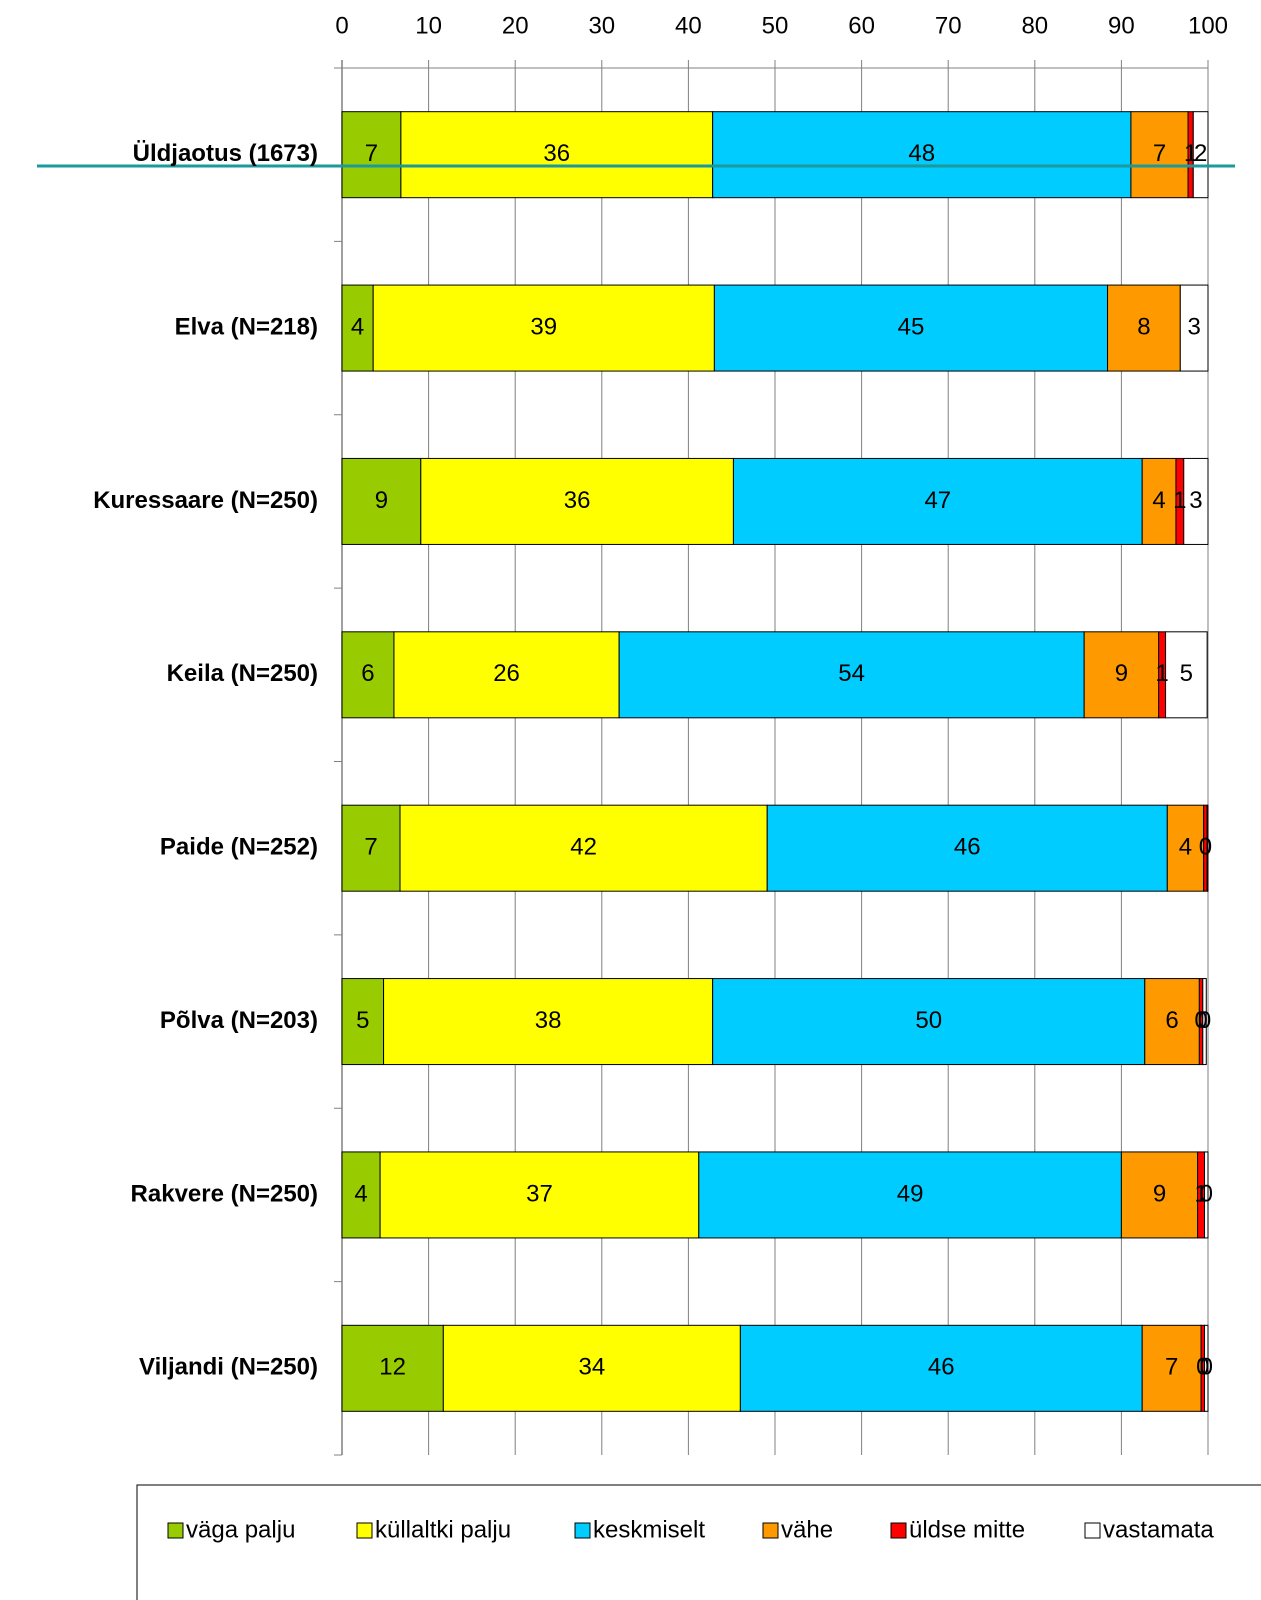 This screenshot has height=1600, width=1261. I want to click on legend-label: keskmiselt, so click(649, 1529).